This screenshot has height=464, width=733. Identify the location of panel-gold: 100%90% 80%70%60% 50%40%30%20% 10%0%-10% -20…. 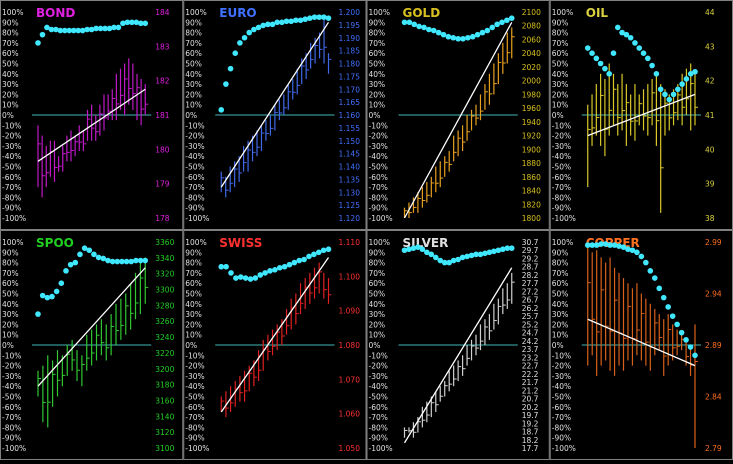
(458, 115).